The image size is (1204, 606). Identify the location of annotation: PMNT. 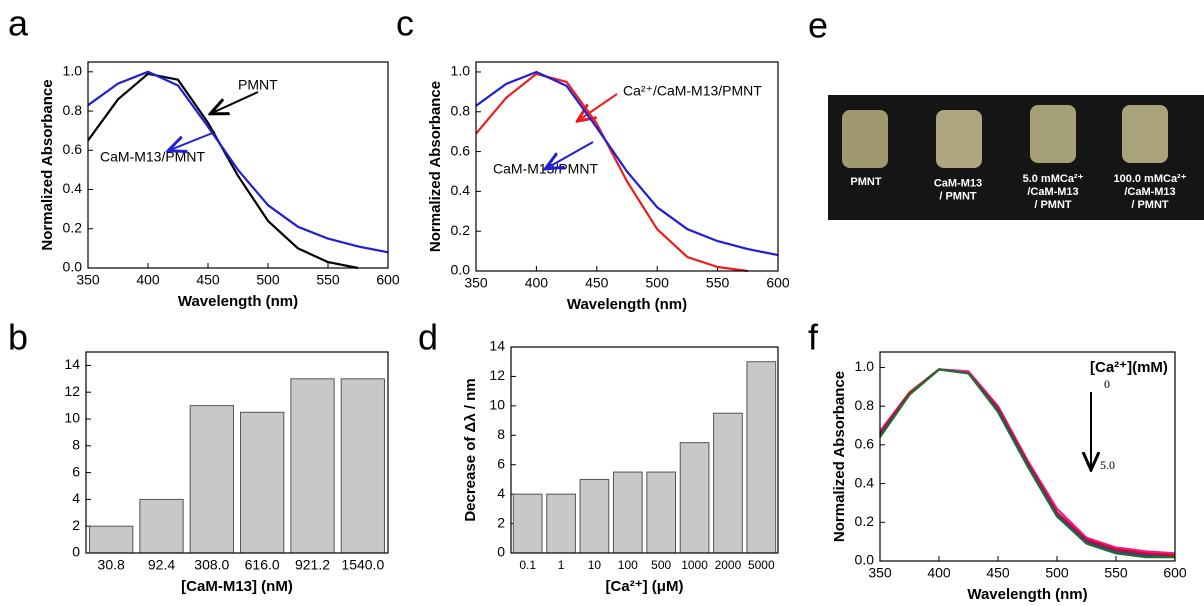
(258, 85).